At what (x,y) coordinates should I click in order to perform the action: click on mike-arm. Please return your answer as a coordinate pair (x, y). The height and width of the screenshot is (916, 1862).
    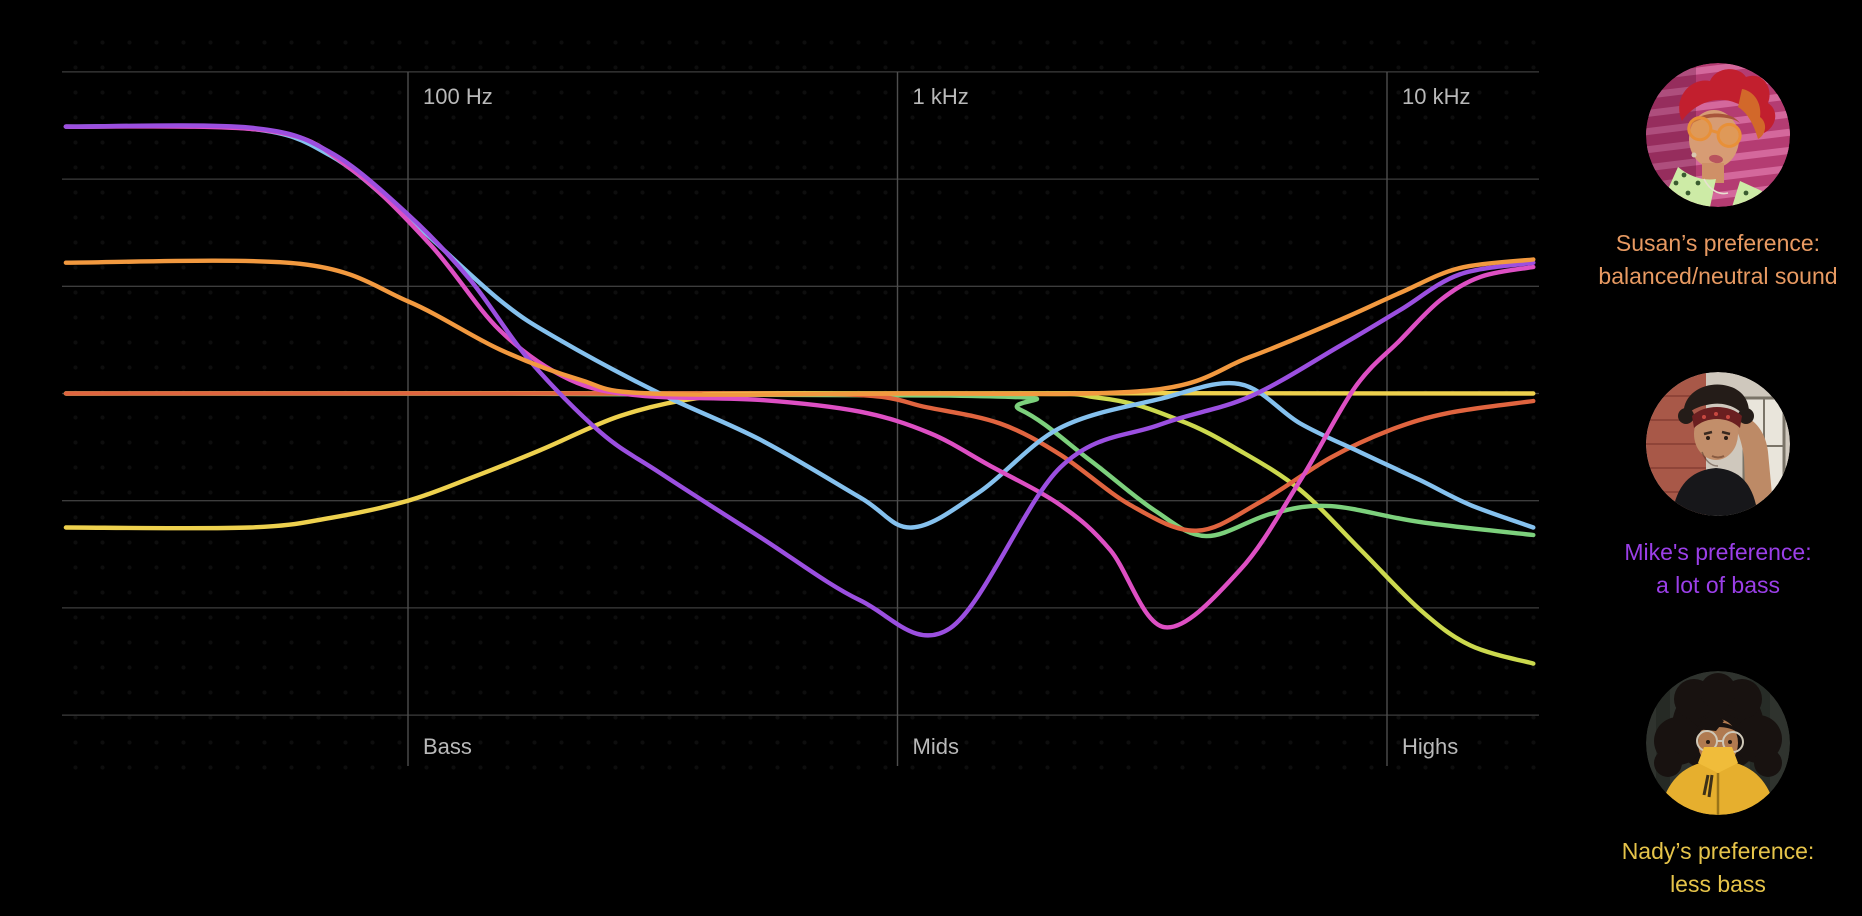
    Looking at the image, I should click on (1752, 465).